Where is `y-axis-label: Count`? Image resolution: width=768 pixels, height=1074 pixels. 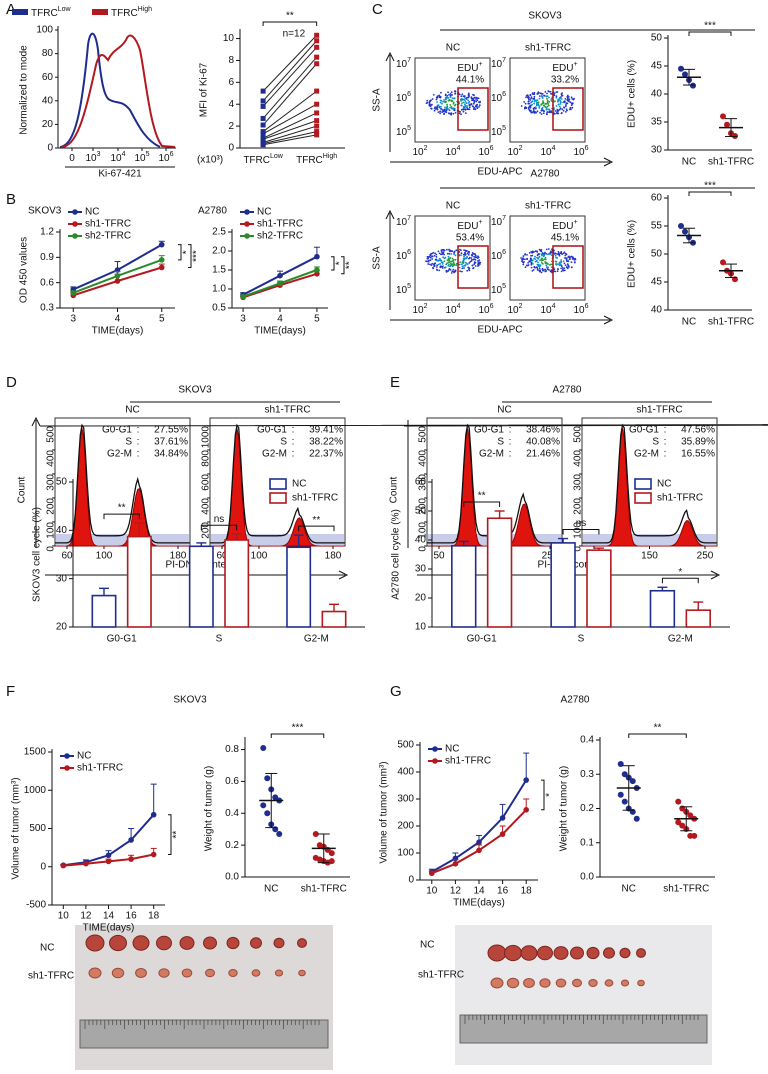 y-axis-label: Count is located at coordinates (22, 489).